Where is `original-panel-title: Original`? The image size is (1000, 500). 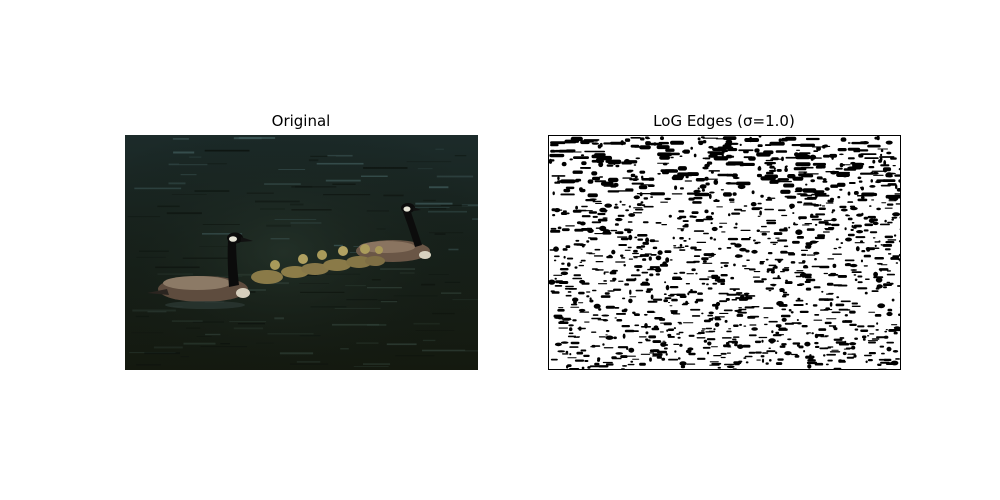
original-panel-title: Original is located at coordinates (301, 121).